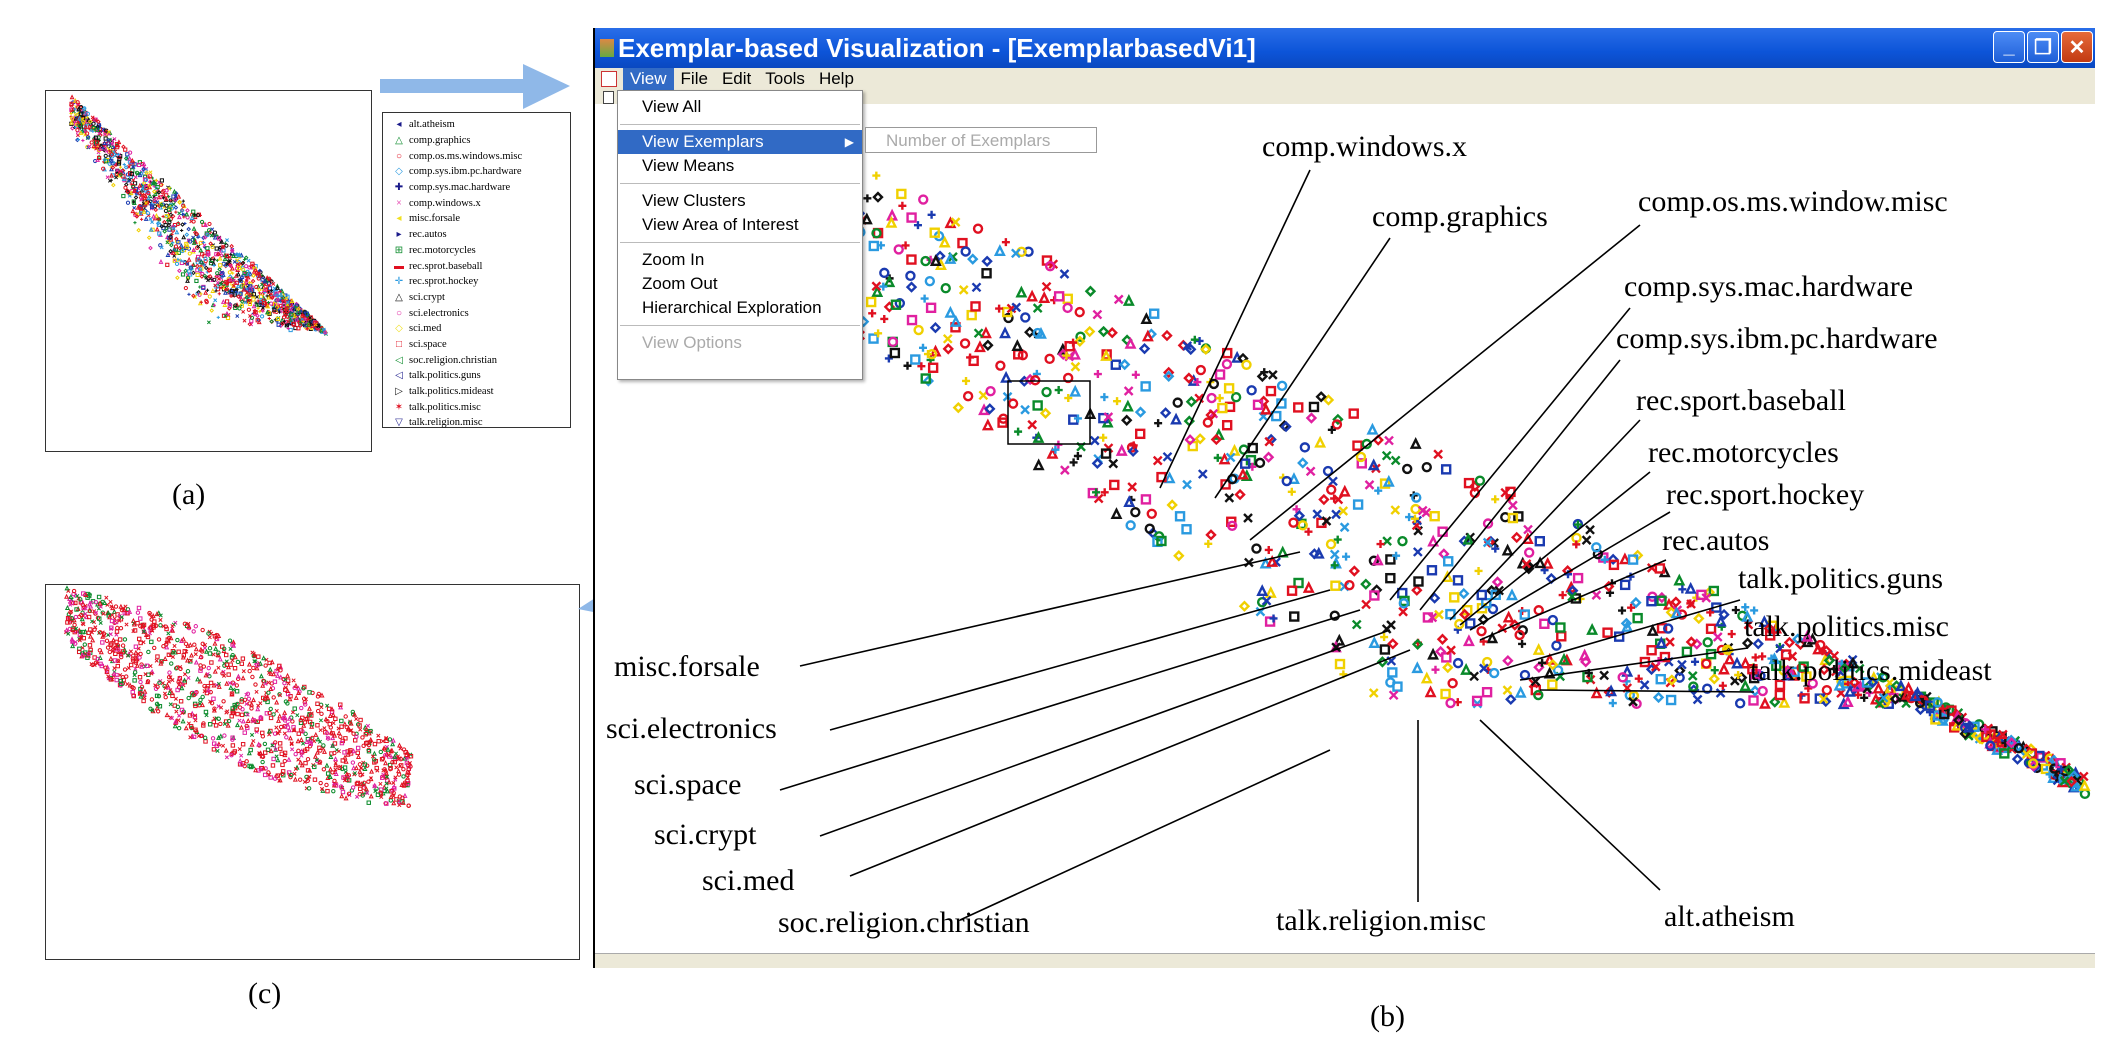  I want to click on menu-file: File, so click(694, 78).